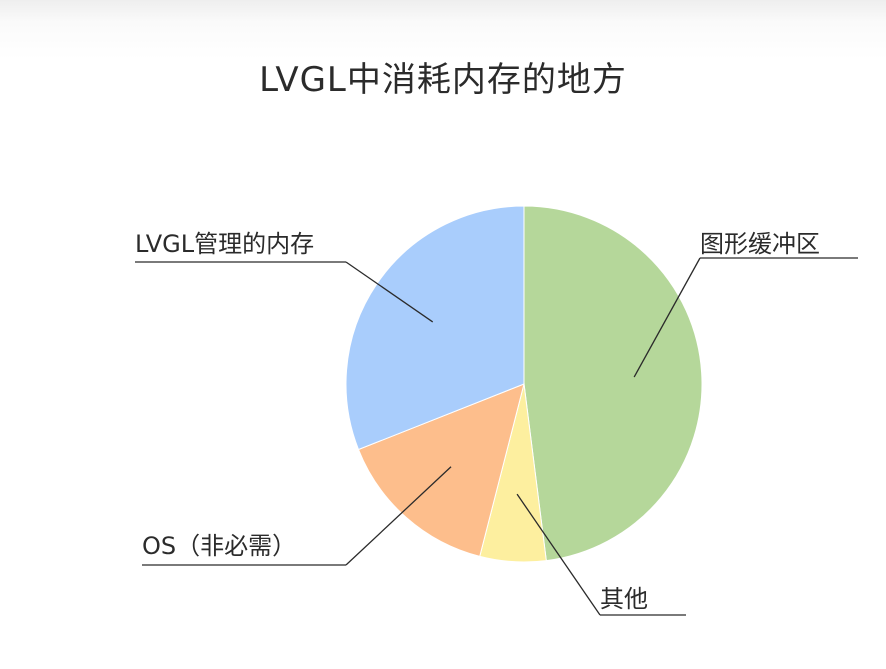 This screenshot has width=886, height=669. I want to click on chart-title: LVGL中消耗内存的地方, so click(443, 80).